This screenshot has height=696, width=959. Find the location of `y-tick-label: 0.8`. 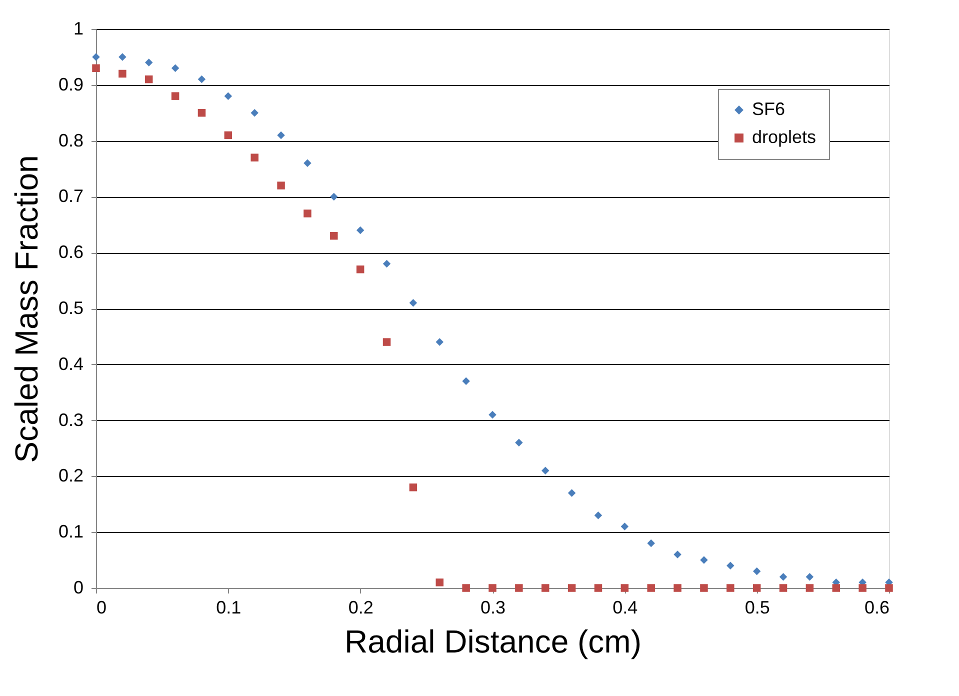

y-tick-label: 0.8 is located at coordinates (71, 140).